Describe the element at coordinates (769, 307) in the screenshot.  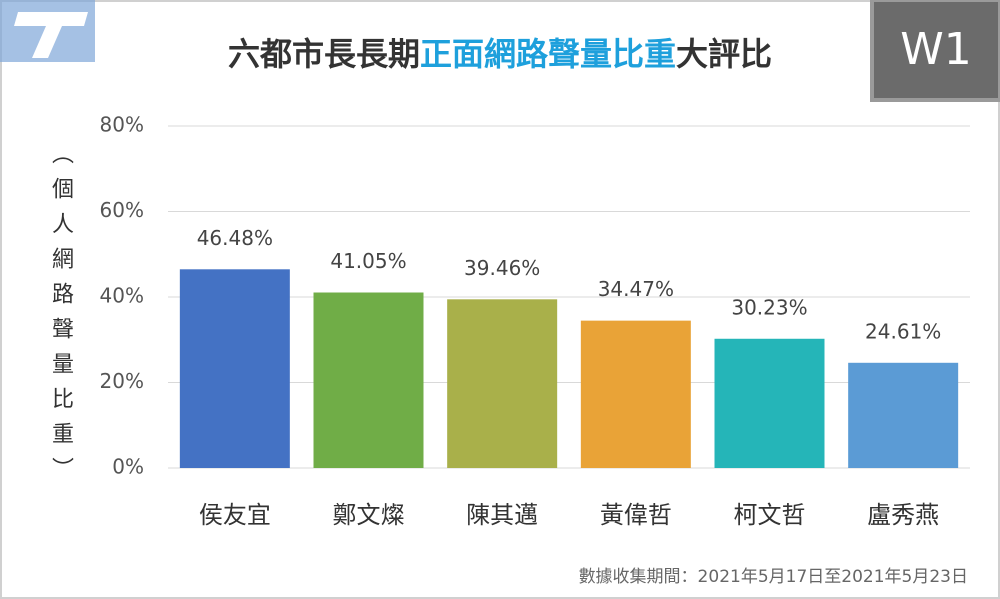
I see `data-label: 30.23%` at that location.